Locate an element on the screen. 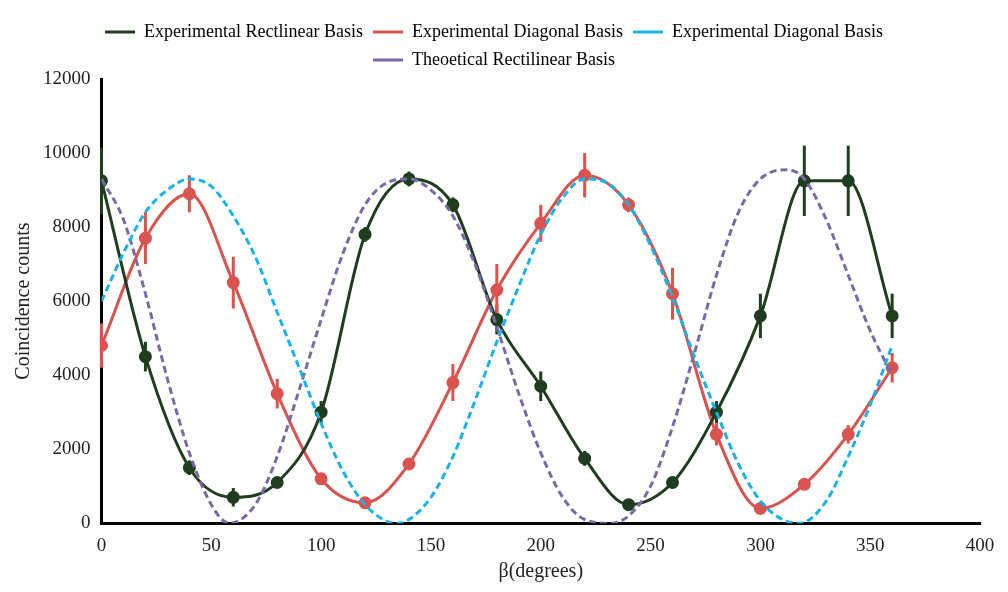  x-tick-label: 100 is located at coordinates (321, 544).